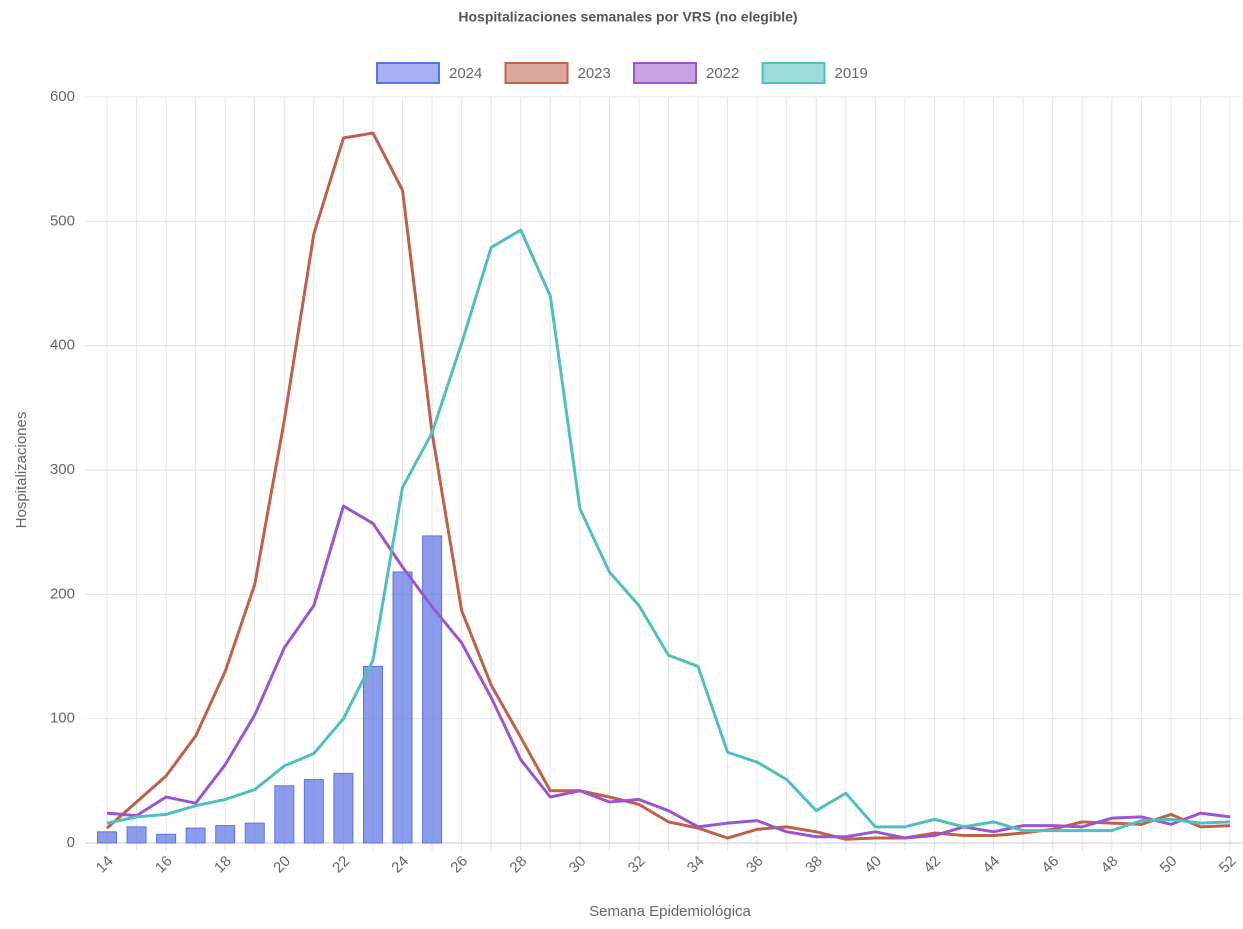 The height and width of the screenshot is (929, 1243). I want to click on legend-label: 2023, so click(594, 73).